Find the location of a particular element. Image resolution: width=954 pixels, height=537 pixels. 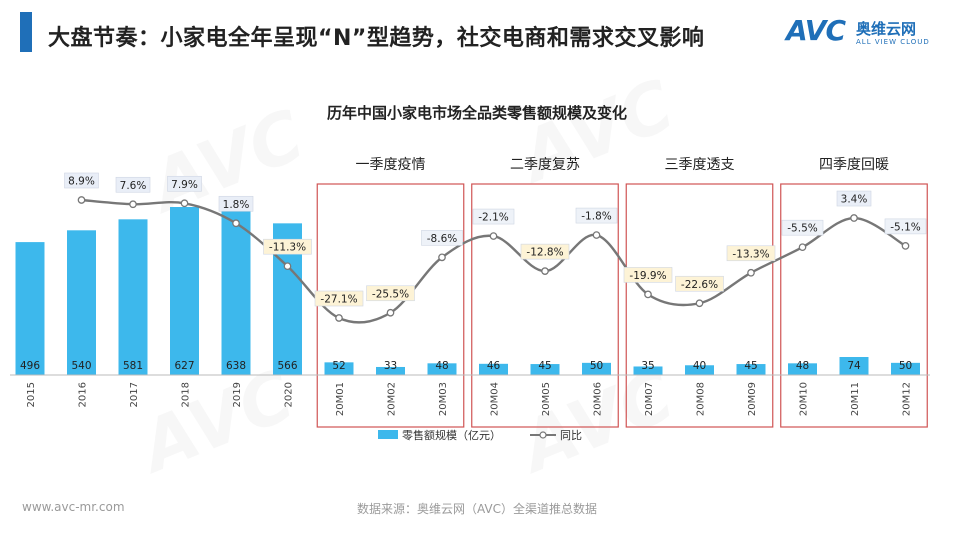

yoy-label-box-20M04 is located at coordinates (493, 216).